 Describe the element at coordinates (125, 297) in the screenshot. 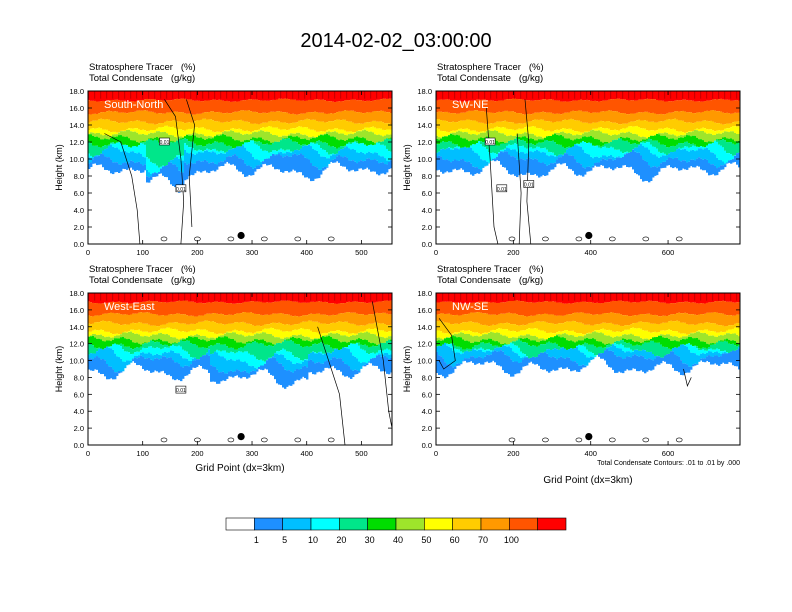

I see `shaded-spike` at that location.